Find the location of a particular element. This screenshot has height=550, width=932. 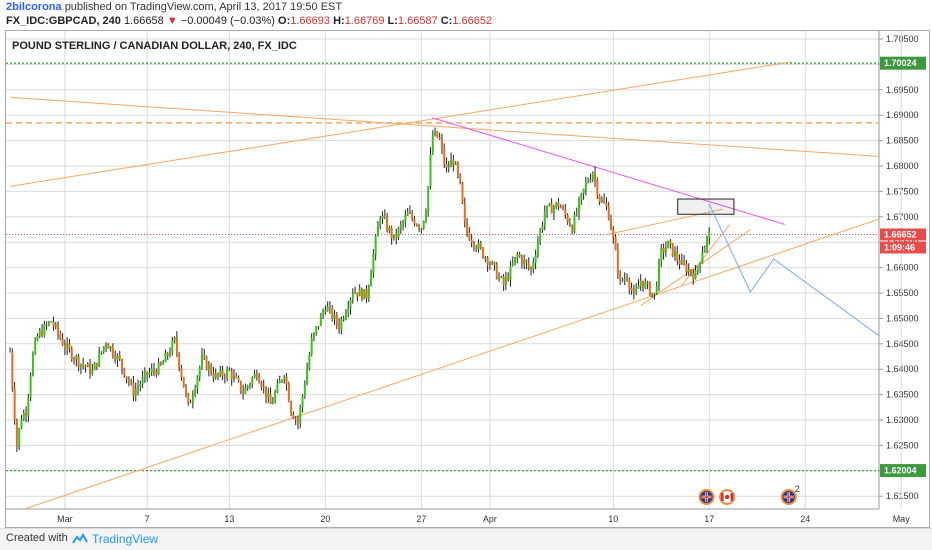

event-count-label: 2 is located at coordinates (797, 489).